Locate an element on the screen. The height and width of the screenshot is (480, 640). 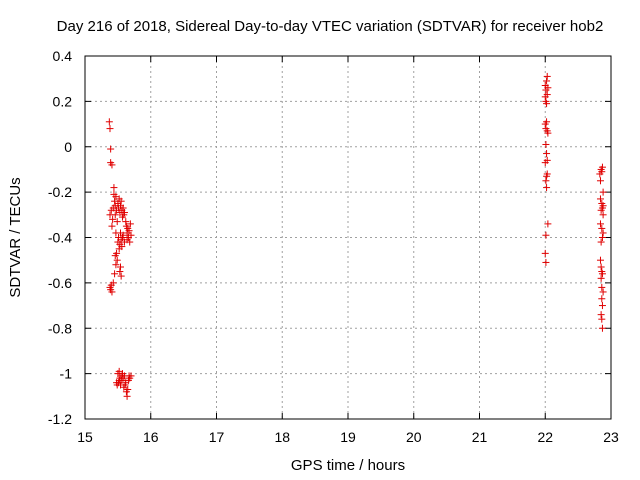
x-tick-label: 21 is located at coordinates (480, 437).